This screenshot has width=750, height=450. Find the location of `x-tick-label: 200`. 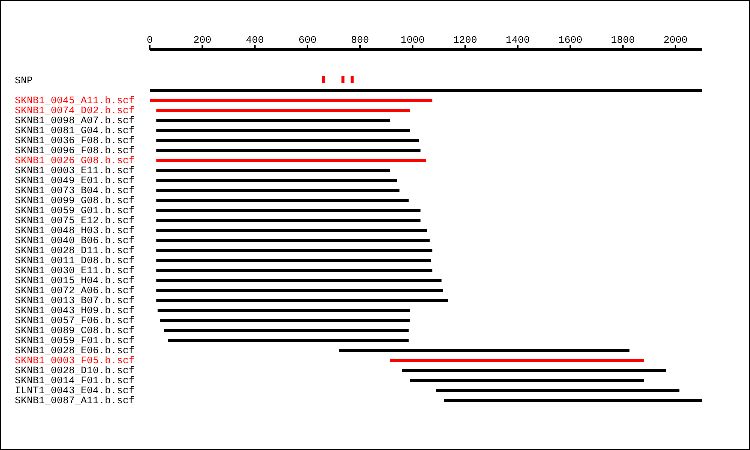

x-tick-label: 200 is located at coordinates (203, 41).